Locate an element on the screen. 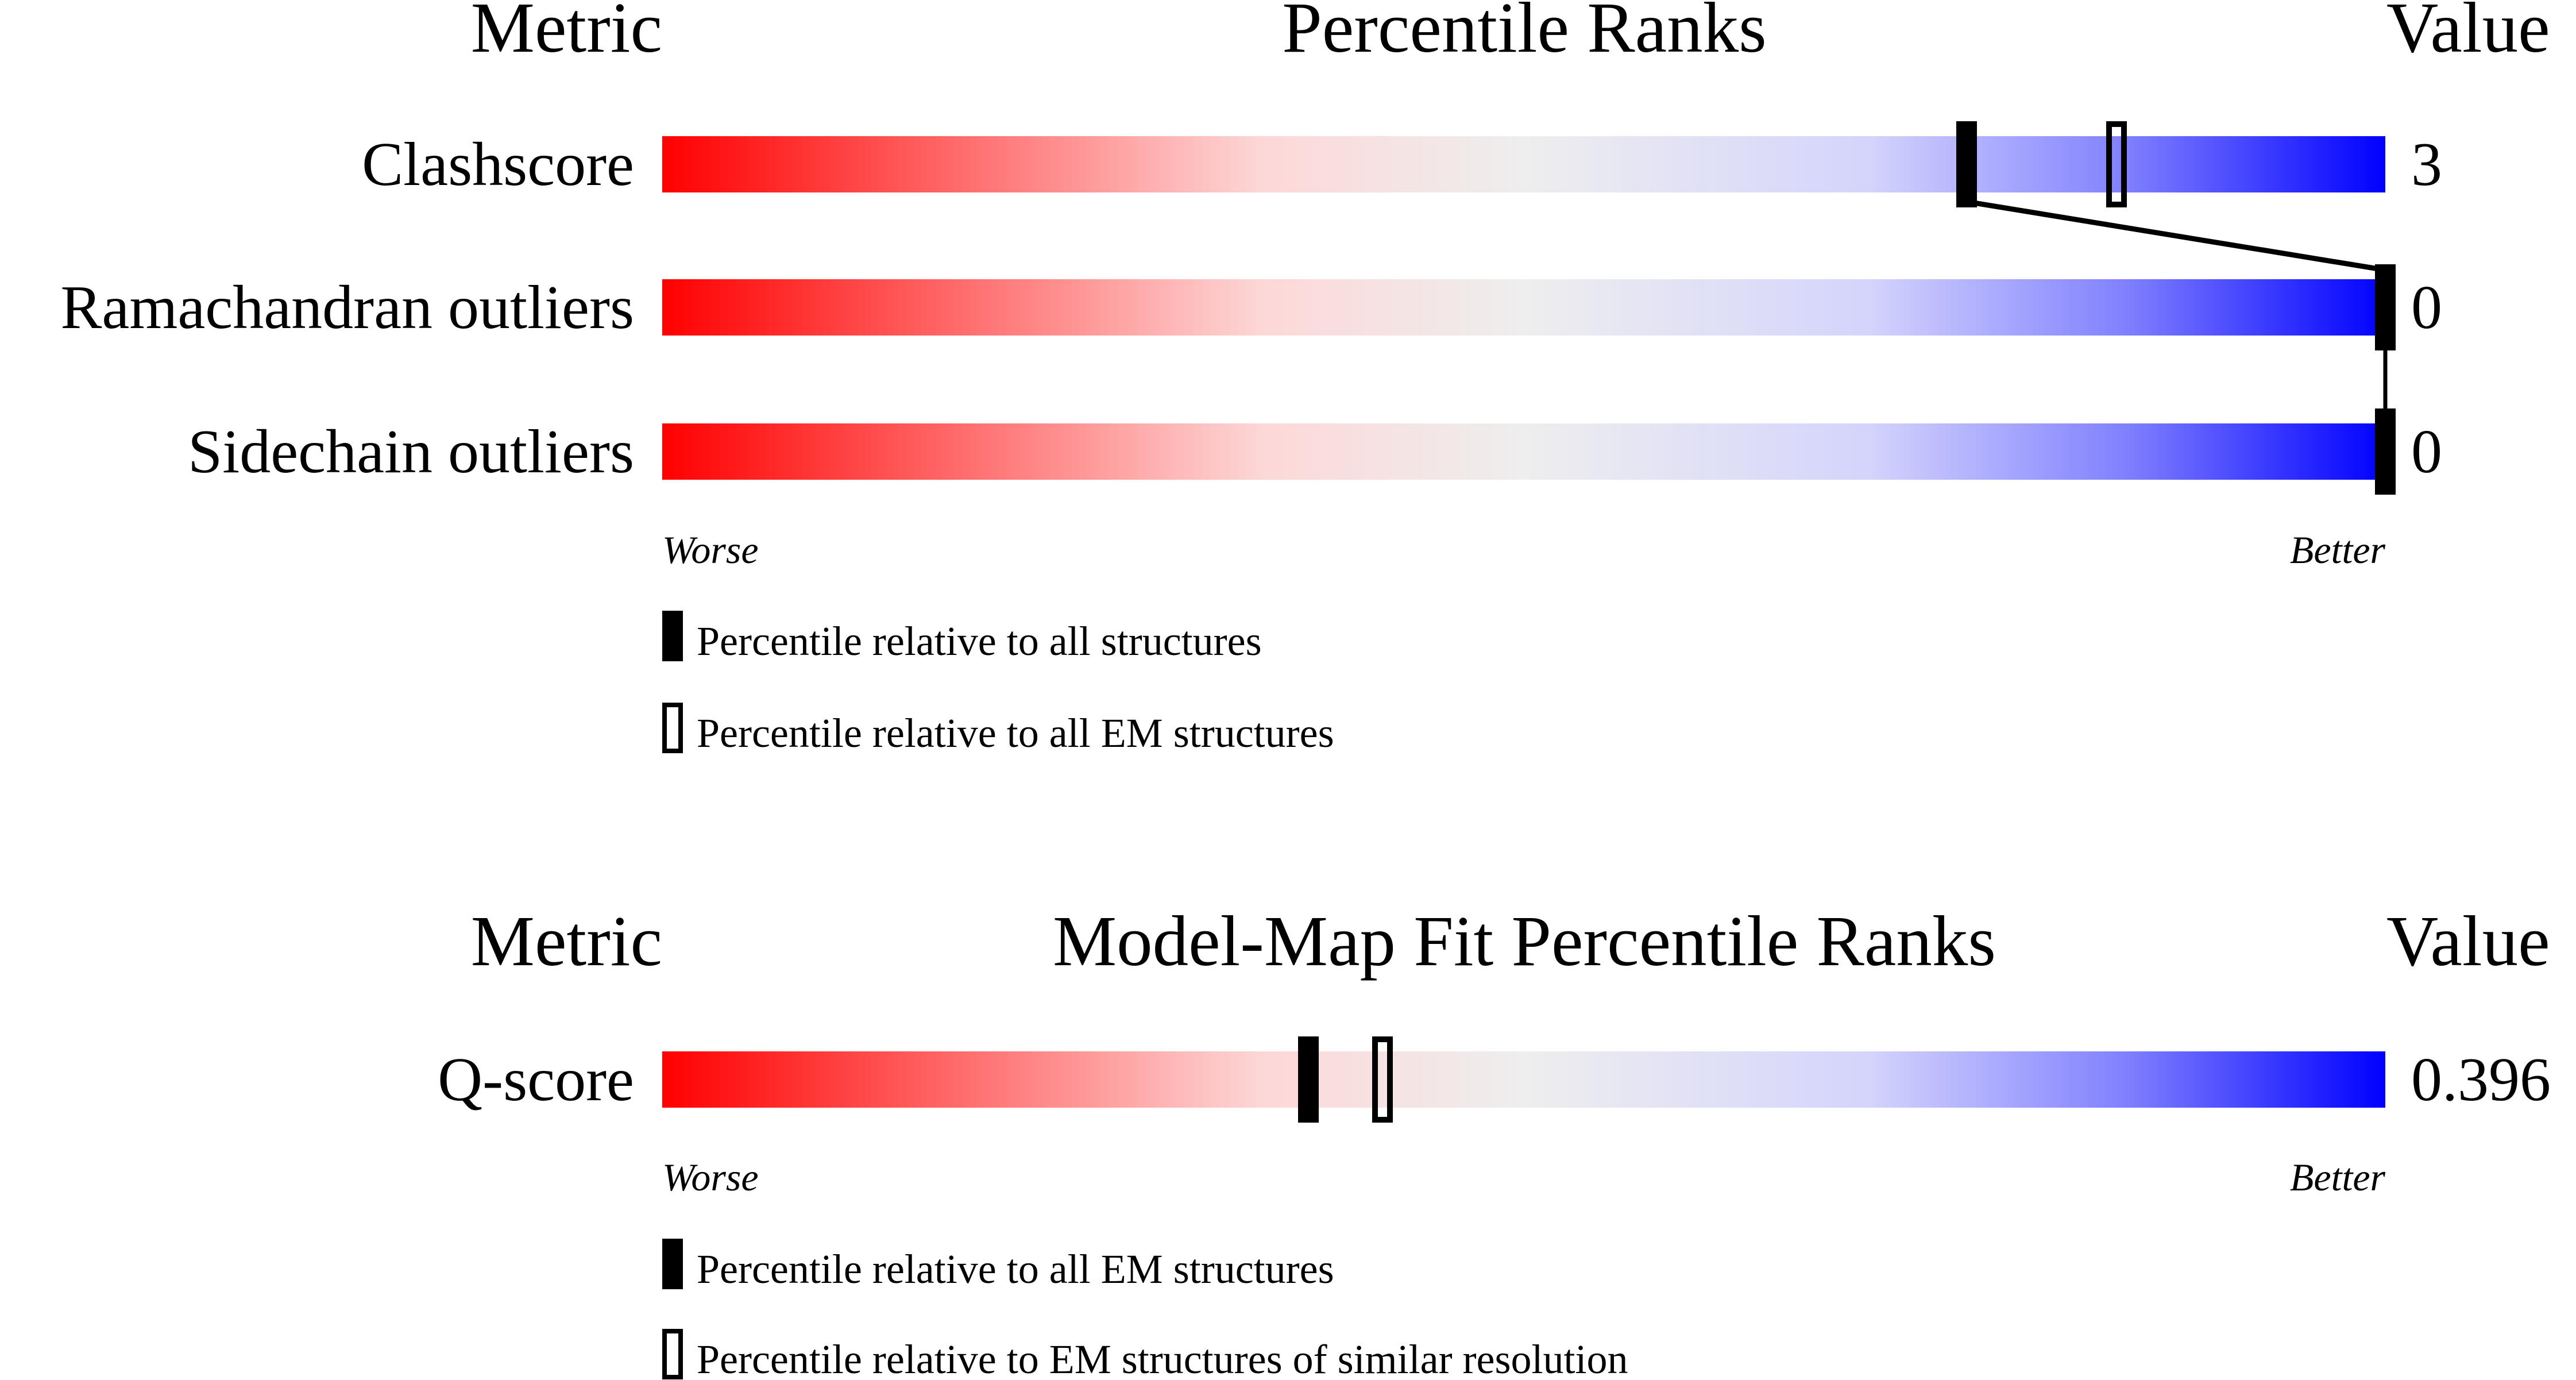 The width and height of the screenshot is (2576, 1380). chart-title: Model-Map Fit Percentile Ranks is located at coordinates (1524, 941).